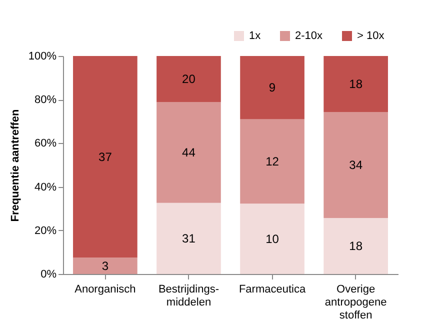  I want to click on legend-label: 1x, so click(255, 36).